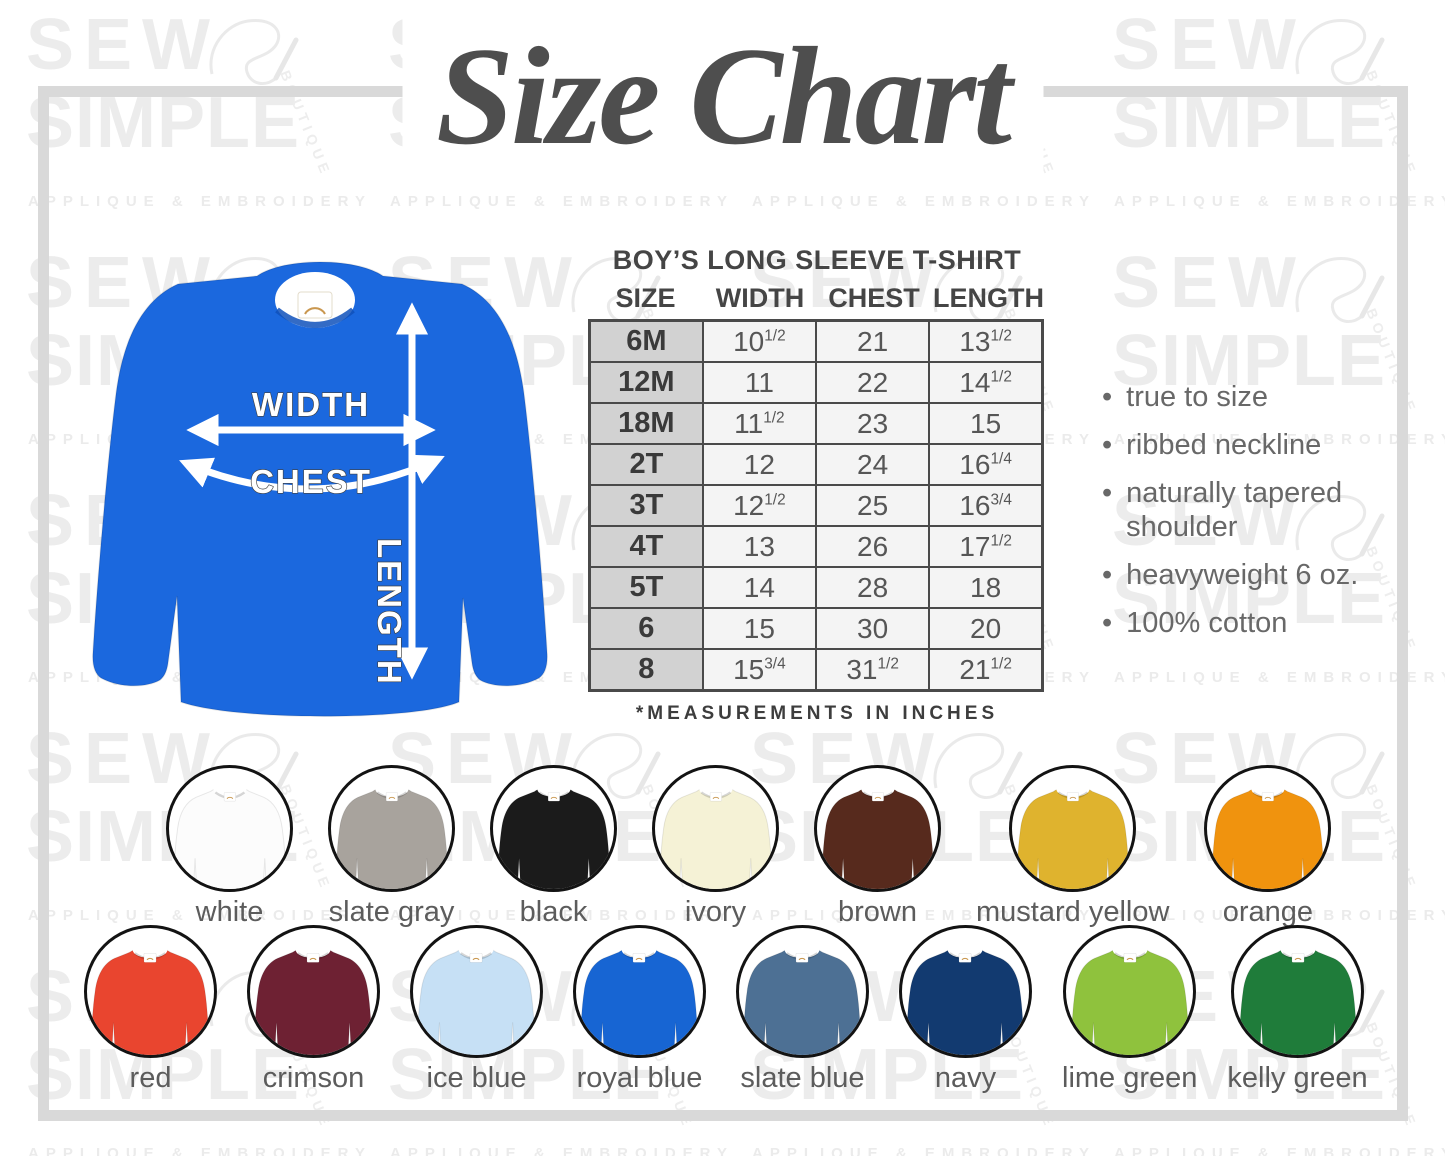 The height and width of the screenshot is (1156, 1445). Describe the element at coordinates (986, 628) in the screenshot. I see `length-cell: 20` at that location.